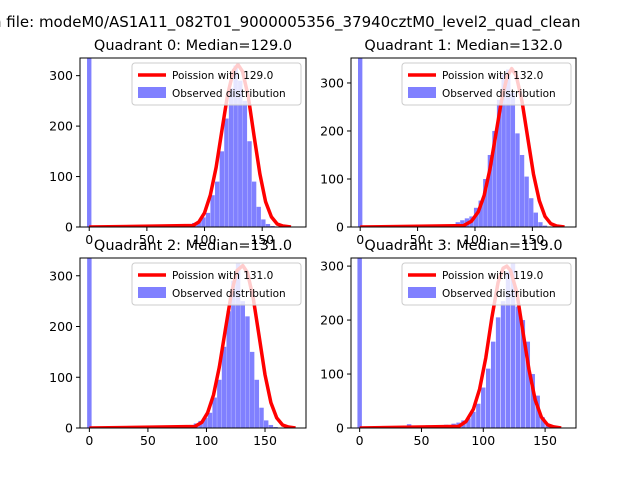  What do you see at coordinates (222, 76) in the screenshot?
I see `legend-fit-label: Poission with 129.0` at bounding box center [222, 76].